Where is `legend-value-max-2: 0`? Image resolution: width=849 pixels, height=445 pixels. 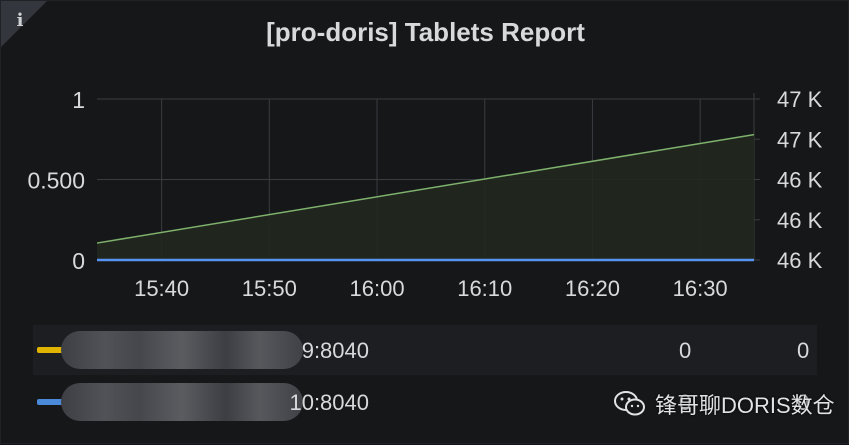 legend-value-max-2: 0 is located at coordinates (803, 402).